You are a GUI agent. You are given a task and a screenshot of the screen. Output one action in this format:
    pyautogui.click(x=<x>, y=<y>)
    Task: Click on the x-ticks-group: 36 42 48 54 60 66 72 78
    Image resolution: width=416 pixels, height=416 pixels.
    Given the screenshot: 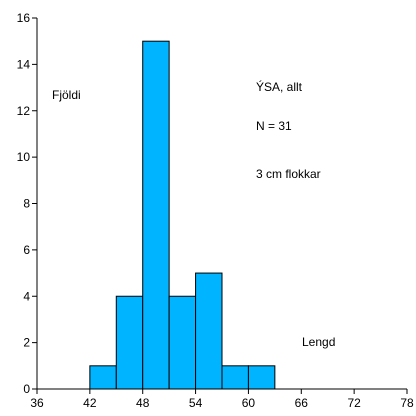 What is the action you would take?
    pyautogui.click(x=222, y=399)
    